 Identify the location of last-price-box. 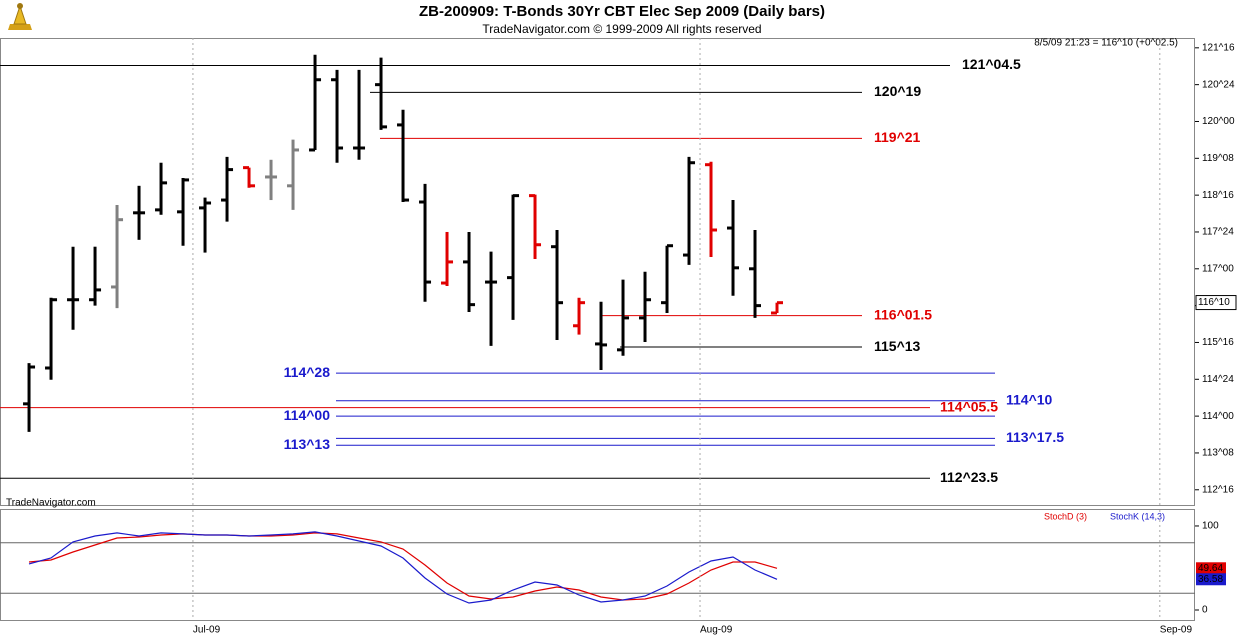
(1216, 303).